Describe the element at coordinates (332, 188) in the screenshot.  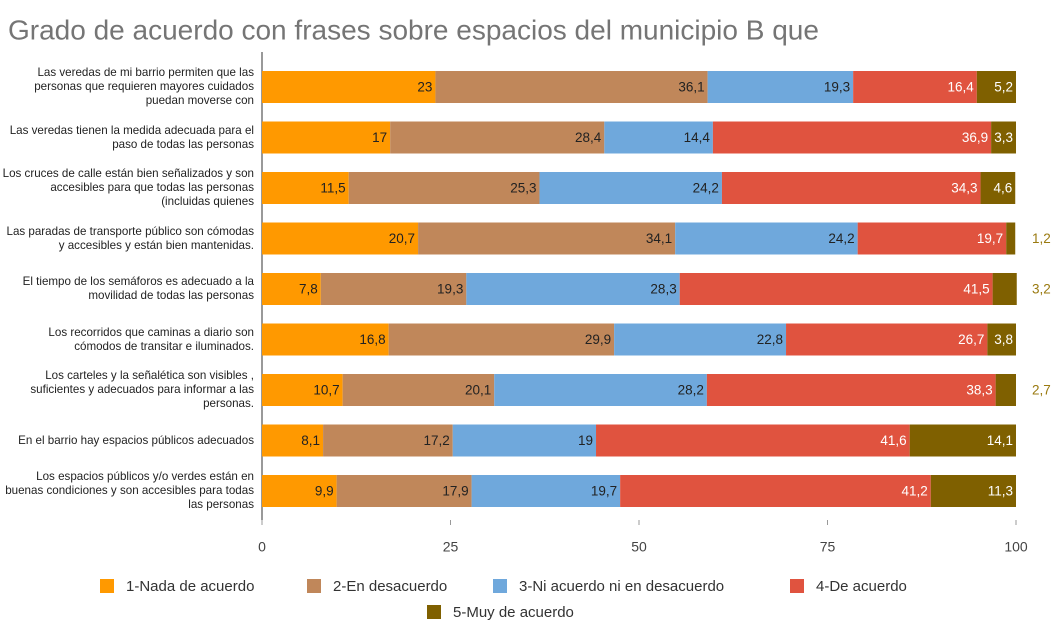
I see `value-label: 11,5` at that location.